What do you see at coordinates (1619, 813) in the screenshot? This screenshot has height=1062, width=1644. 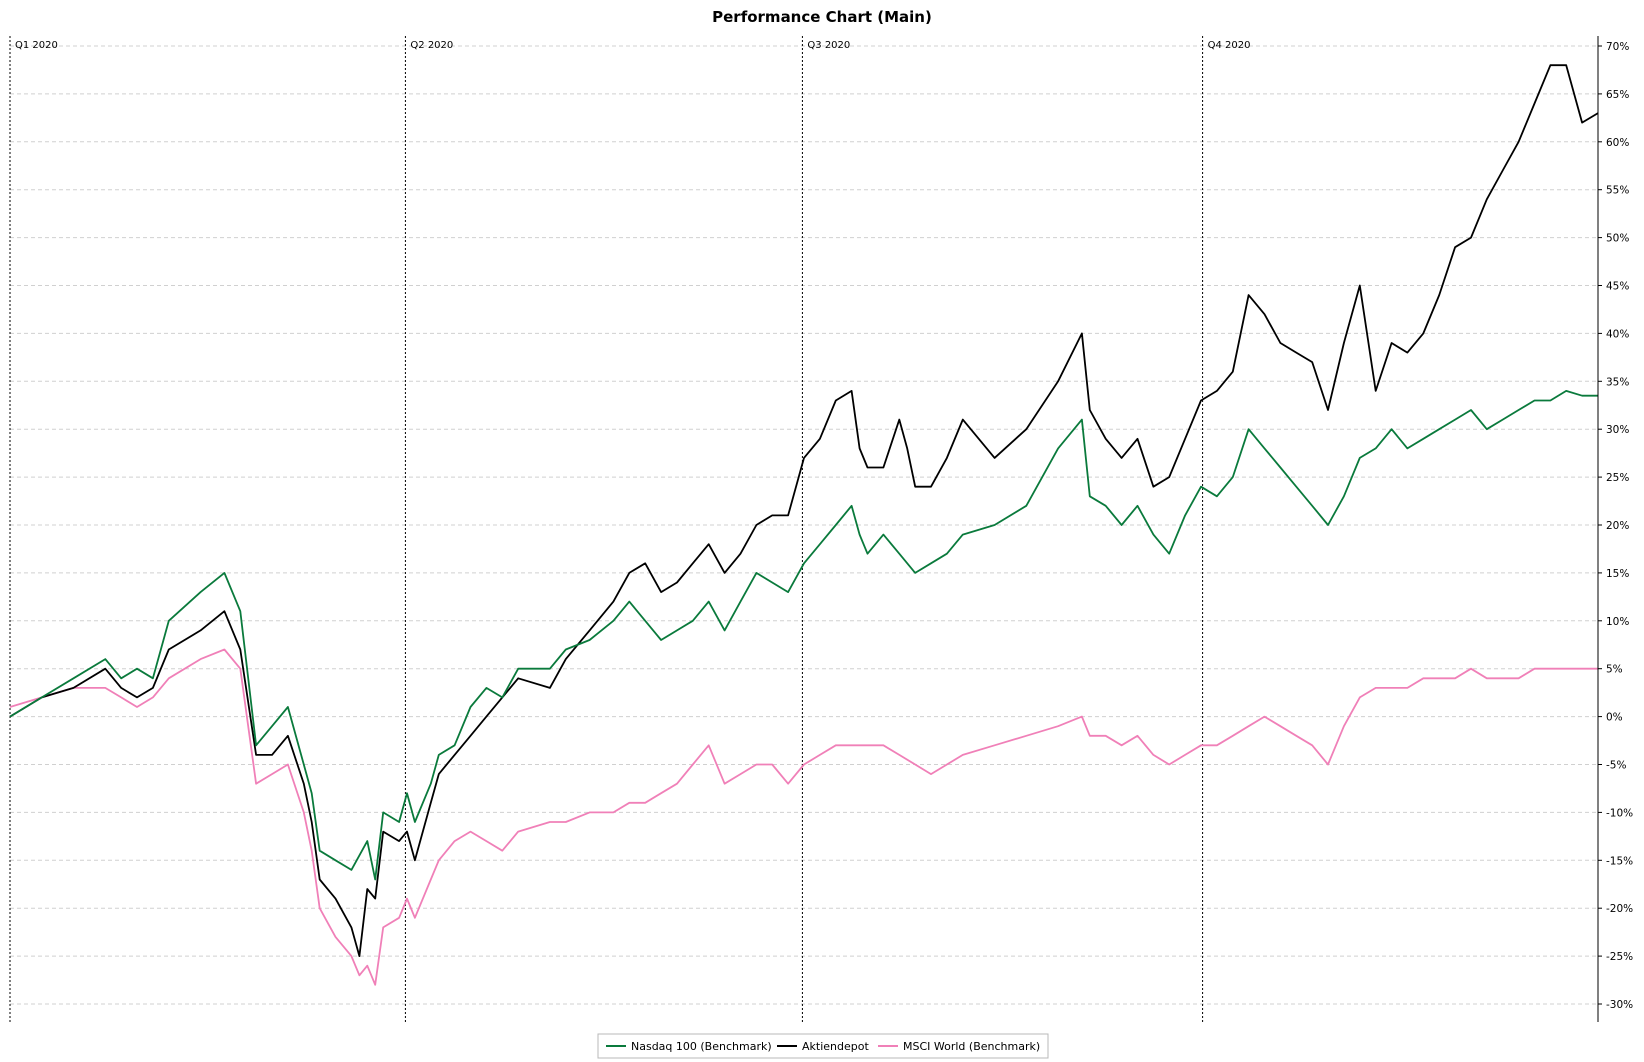 I see `y-tick-label: -10%` at bounding box center [1619, 813].